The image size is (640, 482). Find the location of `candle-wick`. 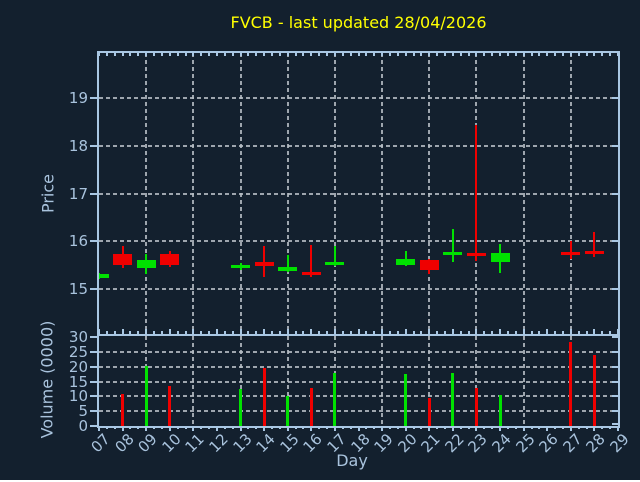

candle-wick is located at coordinates (570, 249).